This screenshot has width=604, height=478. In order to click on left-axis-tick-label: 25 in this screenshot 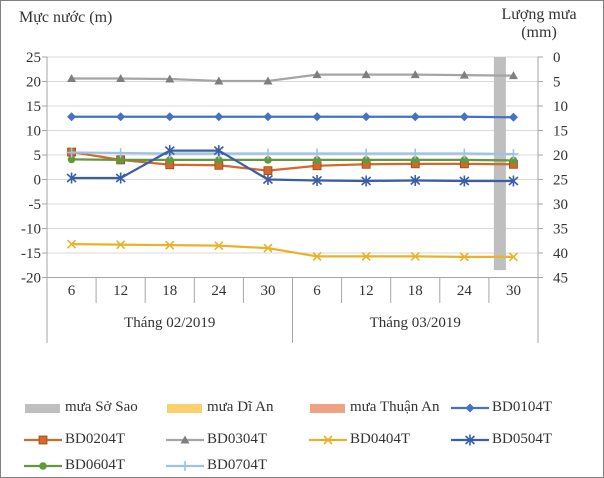, I will do `click(33, 58)`.